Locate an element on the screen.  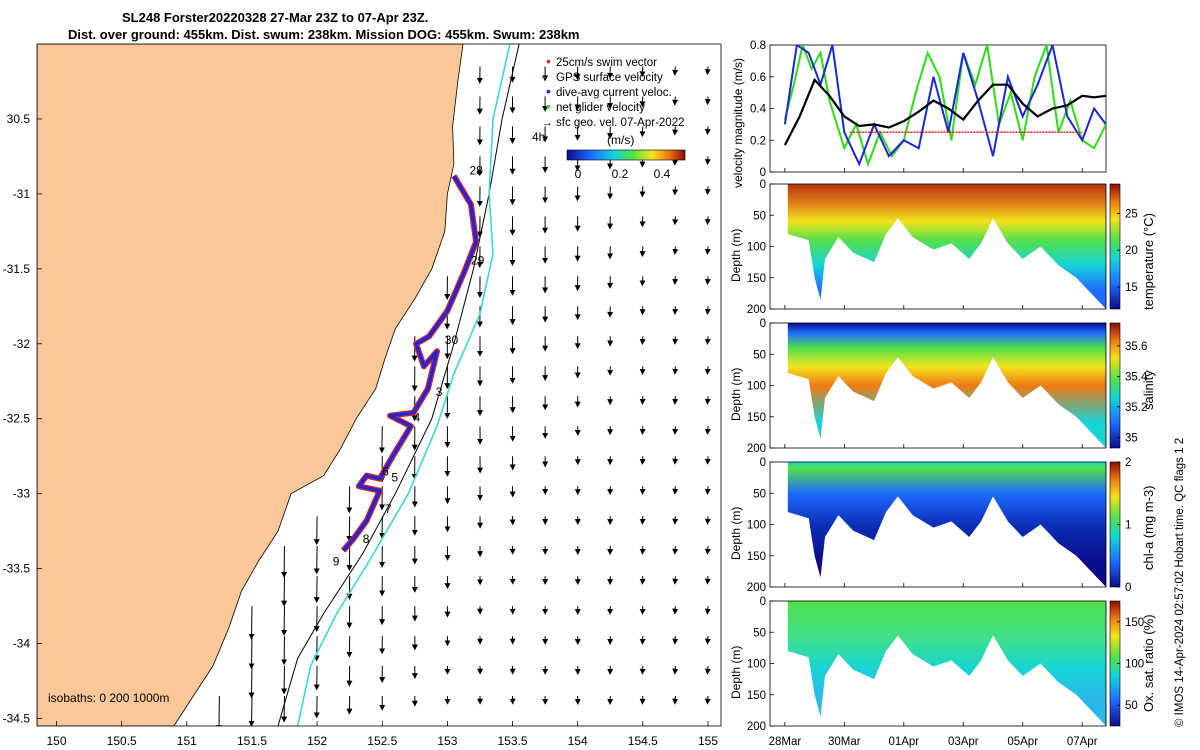
day-label: 7 is located at coordinates (388, 509).